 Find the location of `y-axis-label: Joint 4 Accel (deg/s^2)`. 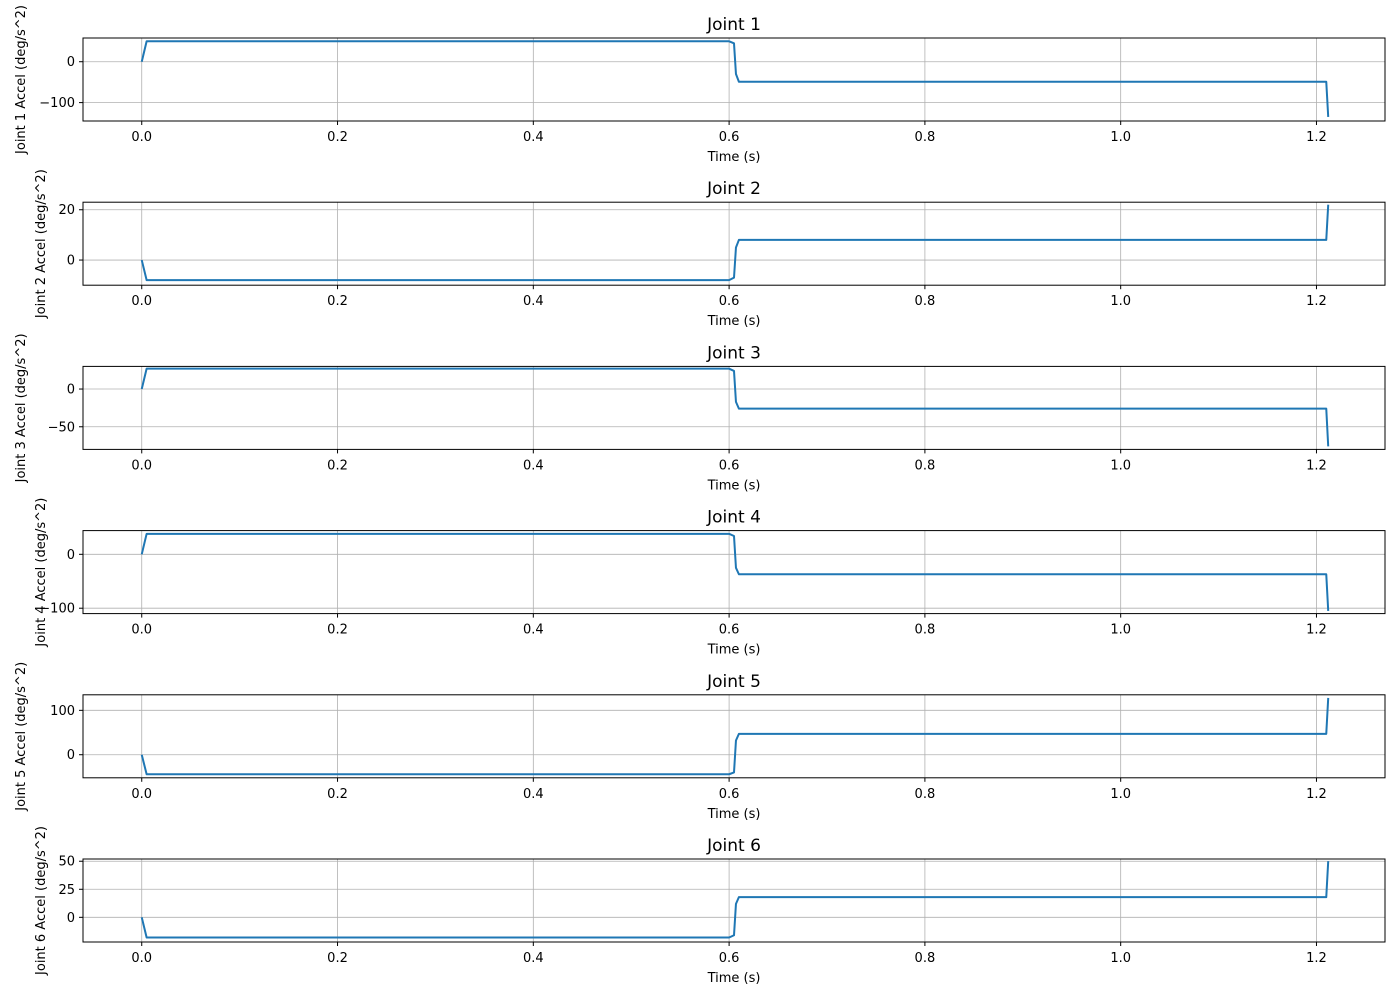

y-axis-label: Joint 4 Accel (deg/s^2) is located at coordinates (41, 573).